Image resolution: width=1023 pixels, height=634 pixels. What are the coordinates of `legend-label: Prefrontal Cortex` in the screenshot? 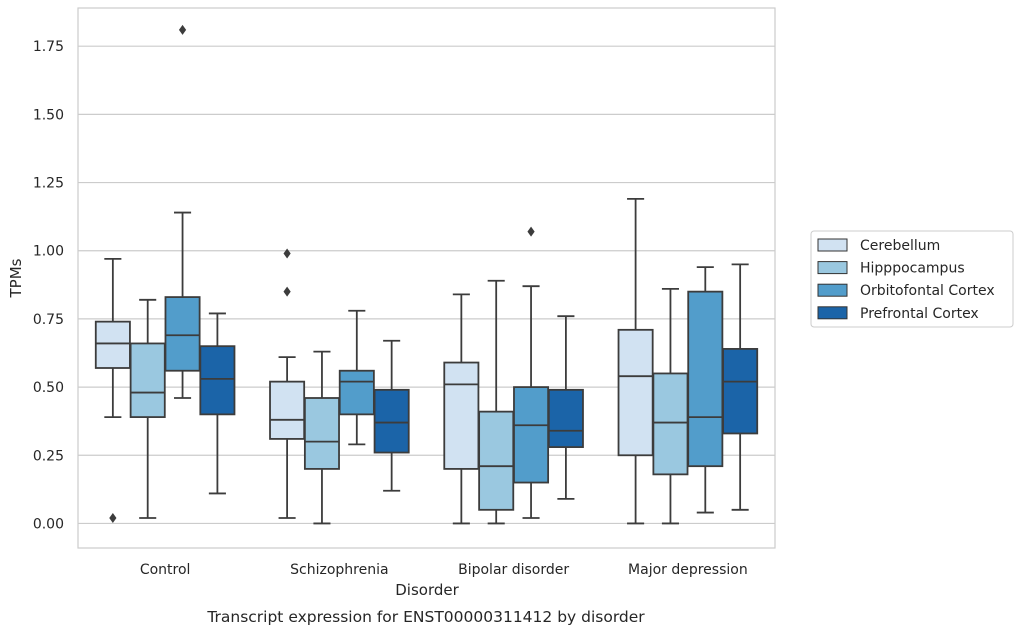 It's located at (919, 314).